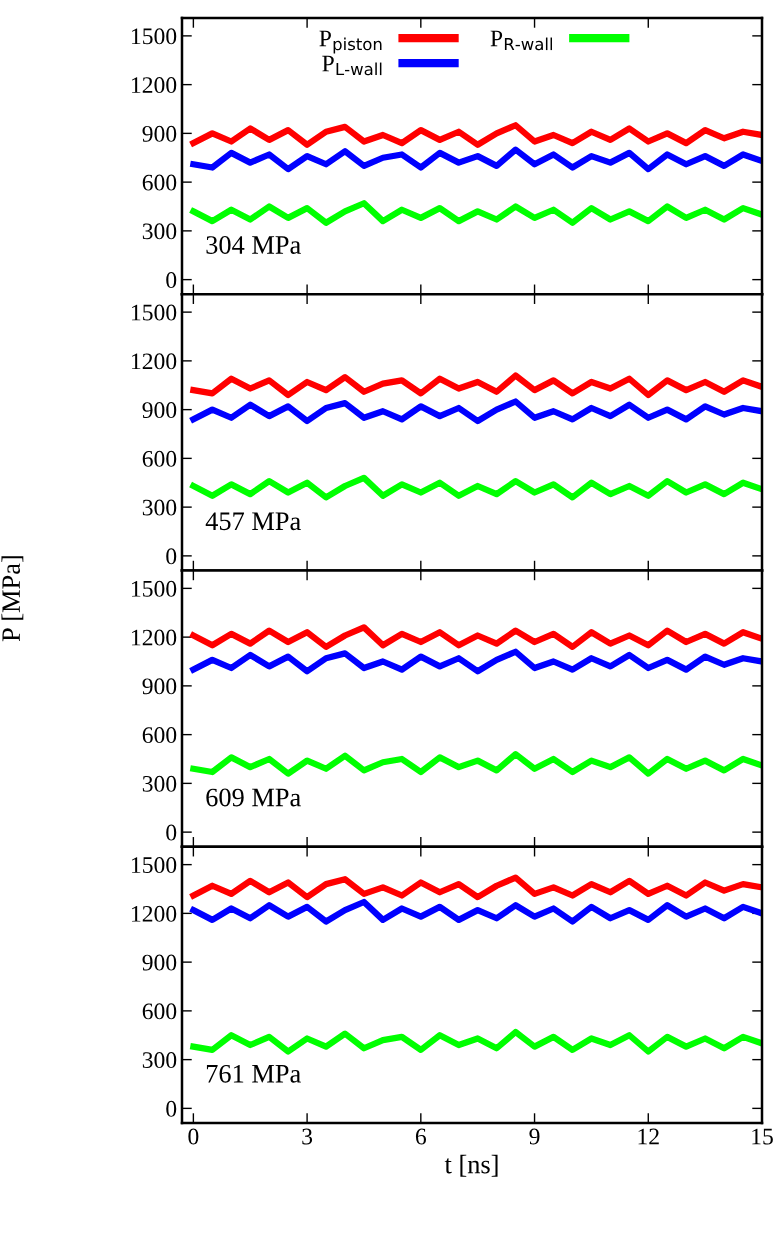 The image size is (779, 1236). Describe the element at coordinates (352, 65) in the screenshot. I see `legend-label: P$_{L-wall}$` at that location.